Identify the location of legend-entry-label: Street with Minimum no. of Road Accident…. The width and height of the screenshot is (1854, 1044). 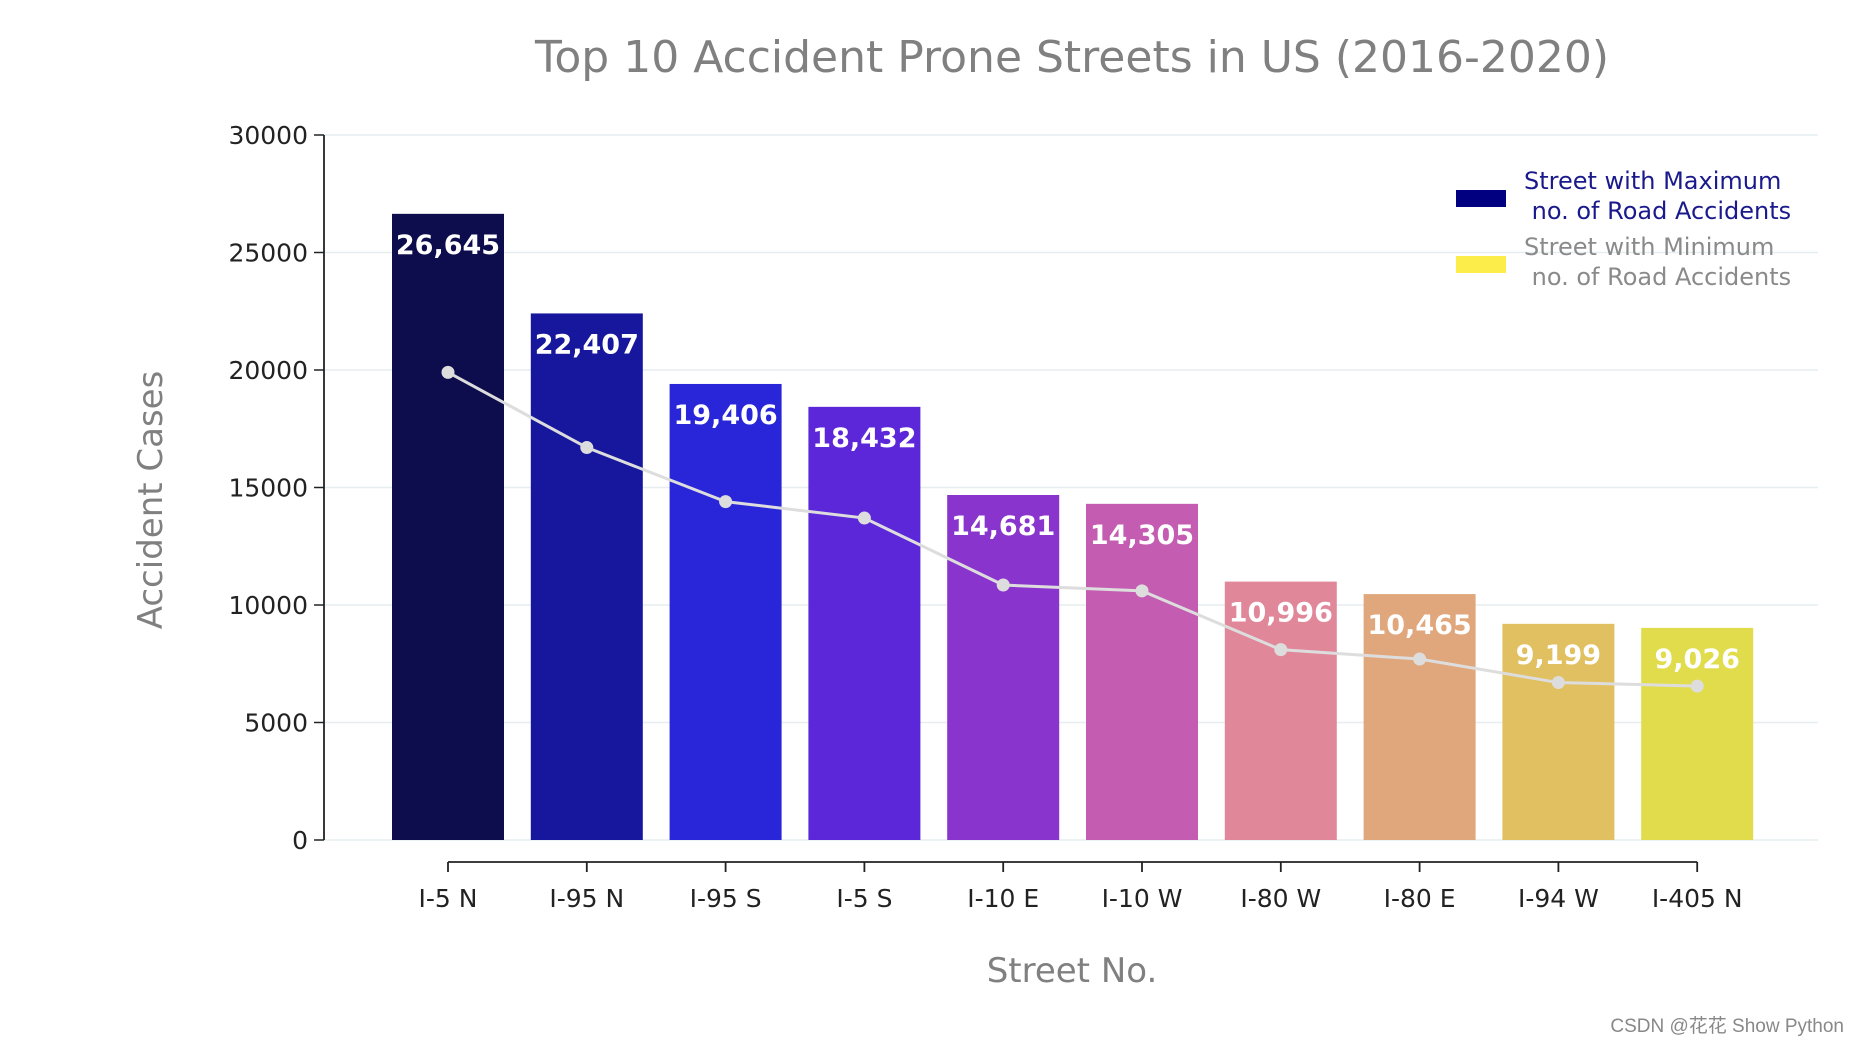
(1657, 262).